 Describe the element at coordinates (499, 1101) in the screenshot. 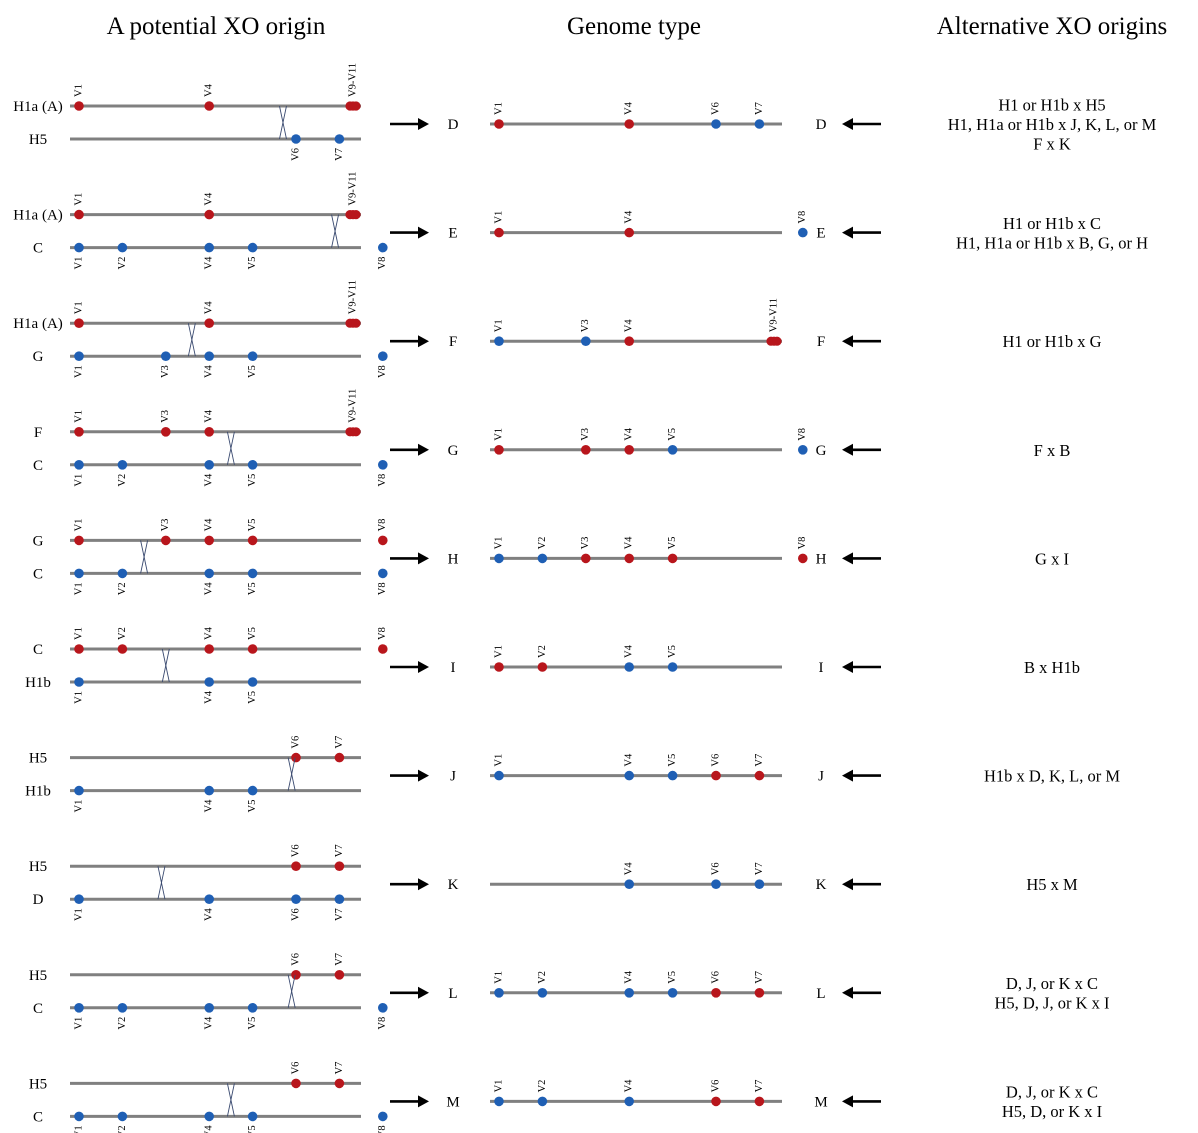

I see `row-m-result-marker-v1` at that location.